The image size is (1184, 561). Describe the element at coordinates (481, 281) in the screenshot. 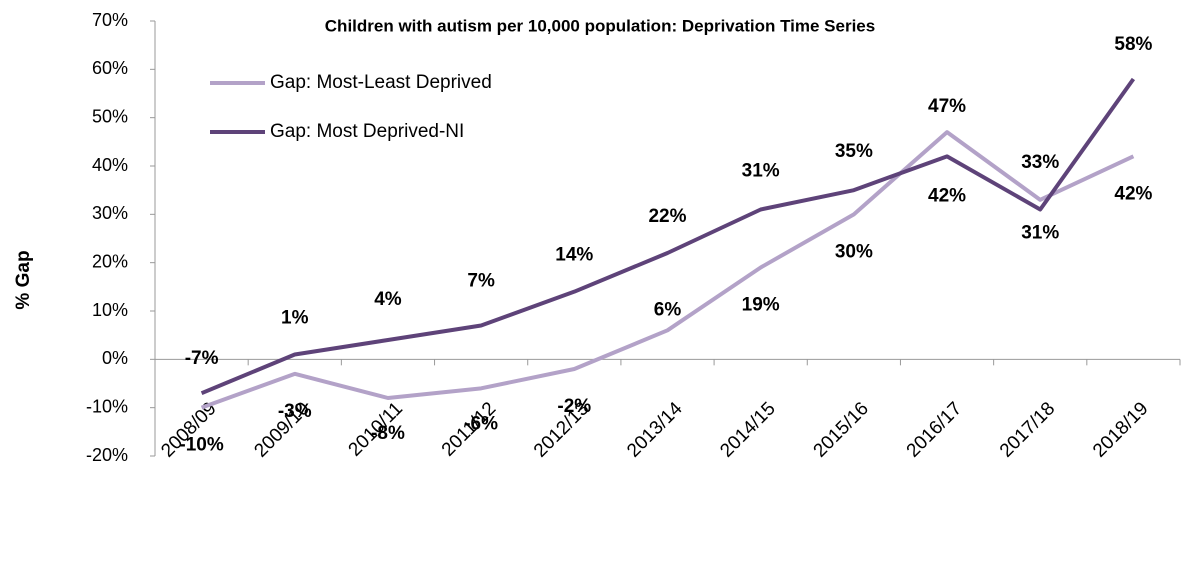

I see `data-label: 7%` at that location.